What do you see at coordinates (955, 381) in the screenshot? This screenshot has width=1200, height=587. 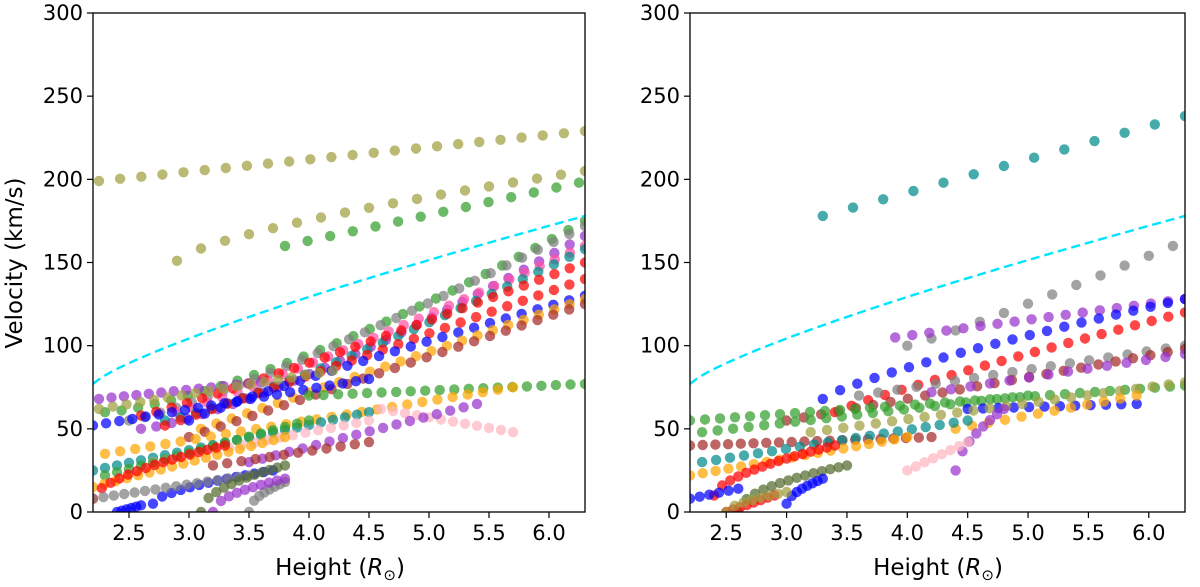 I see `right-series-5-point` at bounding box center [955, 381].